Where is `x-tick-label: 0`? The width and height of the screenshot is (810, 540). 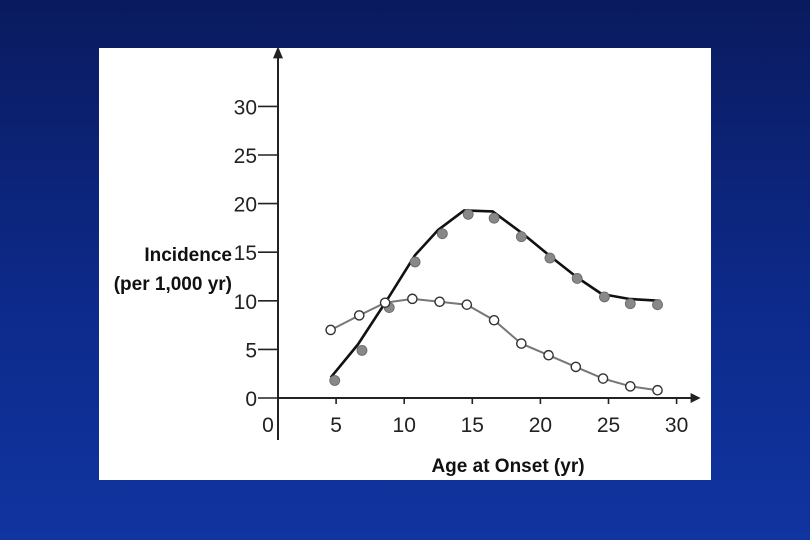 x-tick-label: 0 is located at coordinates (268, 425).